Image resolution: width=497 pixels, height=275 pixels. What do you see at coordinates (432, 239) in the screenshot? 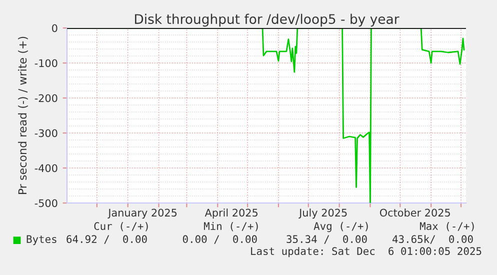
I see `text: 43.65k/ 0.00` at bounding box center [432, 239].